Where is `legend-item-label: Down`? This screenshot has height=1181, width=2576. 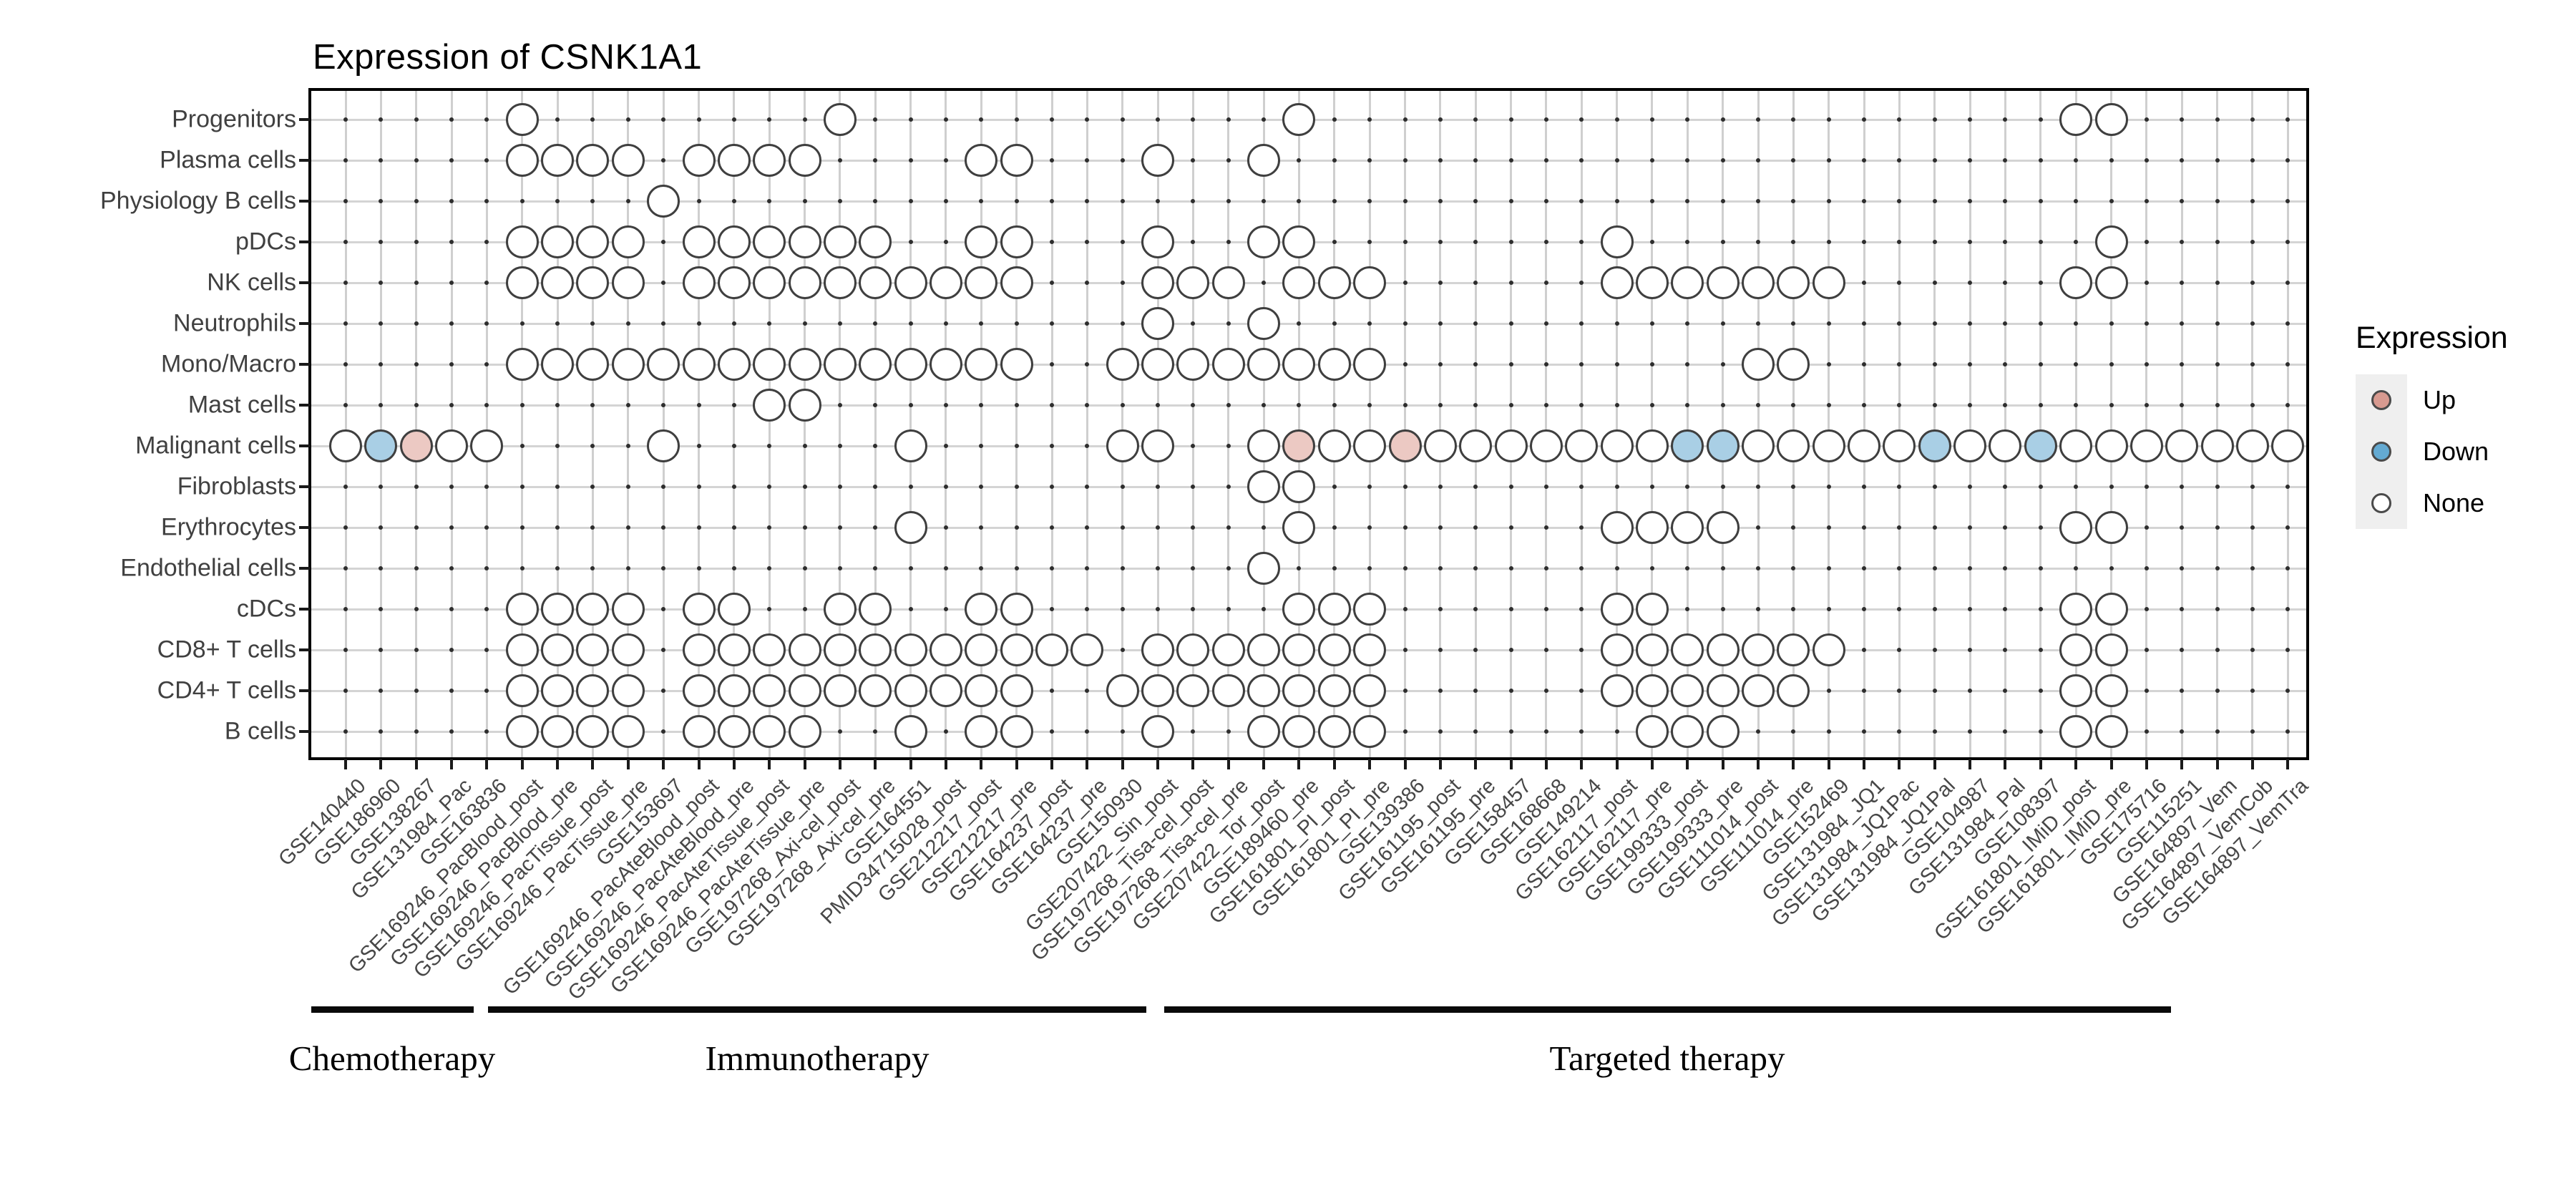
legend-item-label: Down is located at coordinates (2456, 451).